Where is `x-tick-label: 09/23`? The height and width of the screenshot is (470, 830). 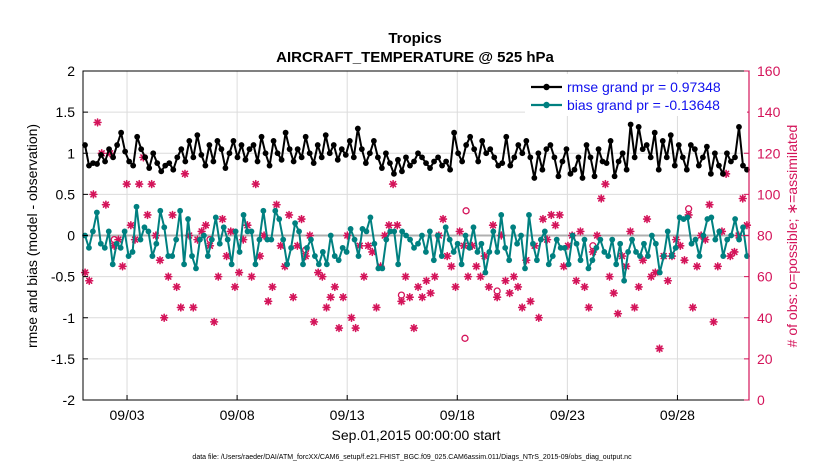 x-tick-label: 09/23 is located at coordinates (567, 415).